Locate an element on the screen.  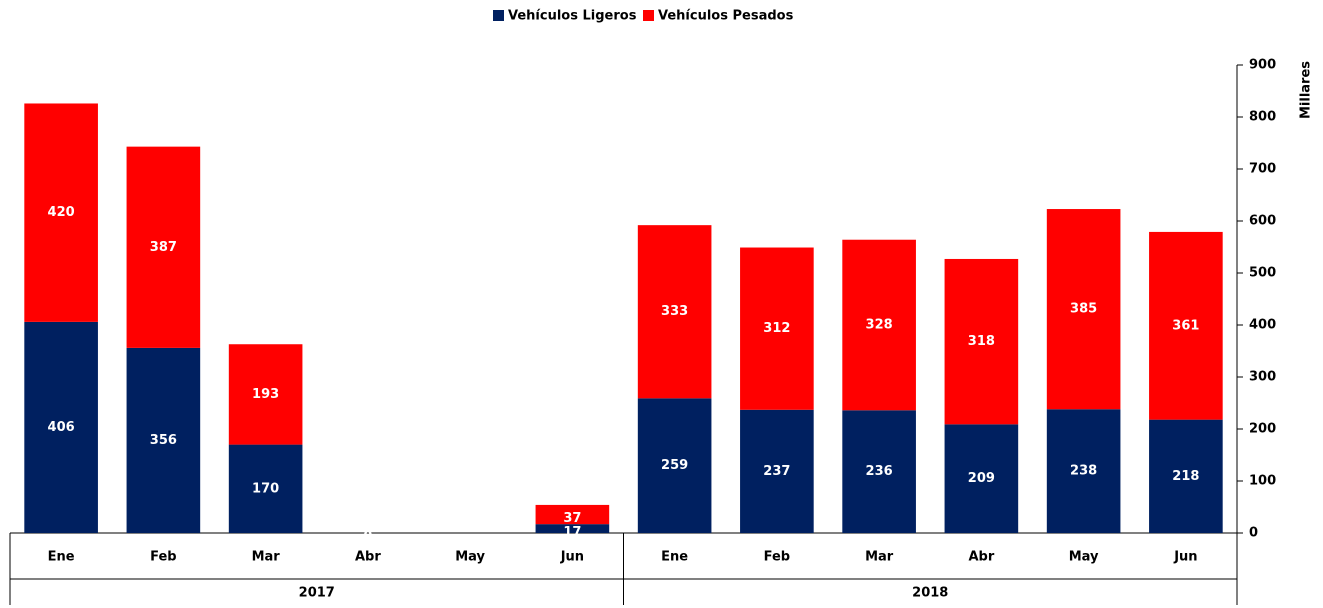
value-label: 37 is located at coordinates (572, 518).